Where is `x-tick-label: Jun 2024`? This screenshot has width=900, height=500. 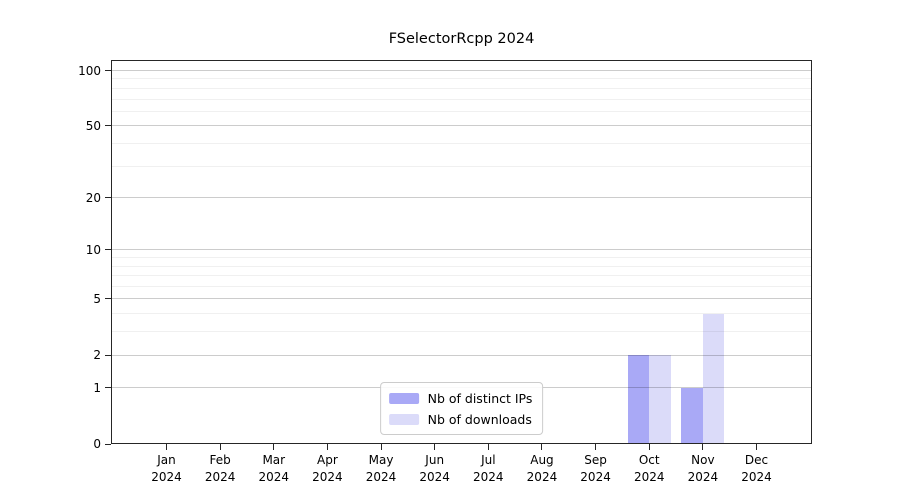
x-tick-label: Jun 2024 is located at coordinates (435, 468).